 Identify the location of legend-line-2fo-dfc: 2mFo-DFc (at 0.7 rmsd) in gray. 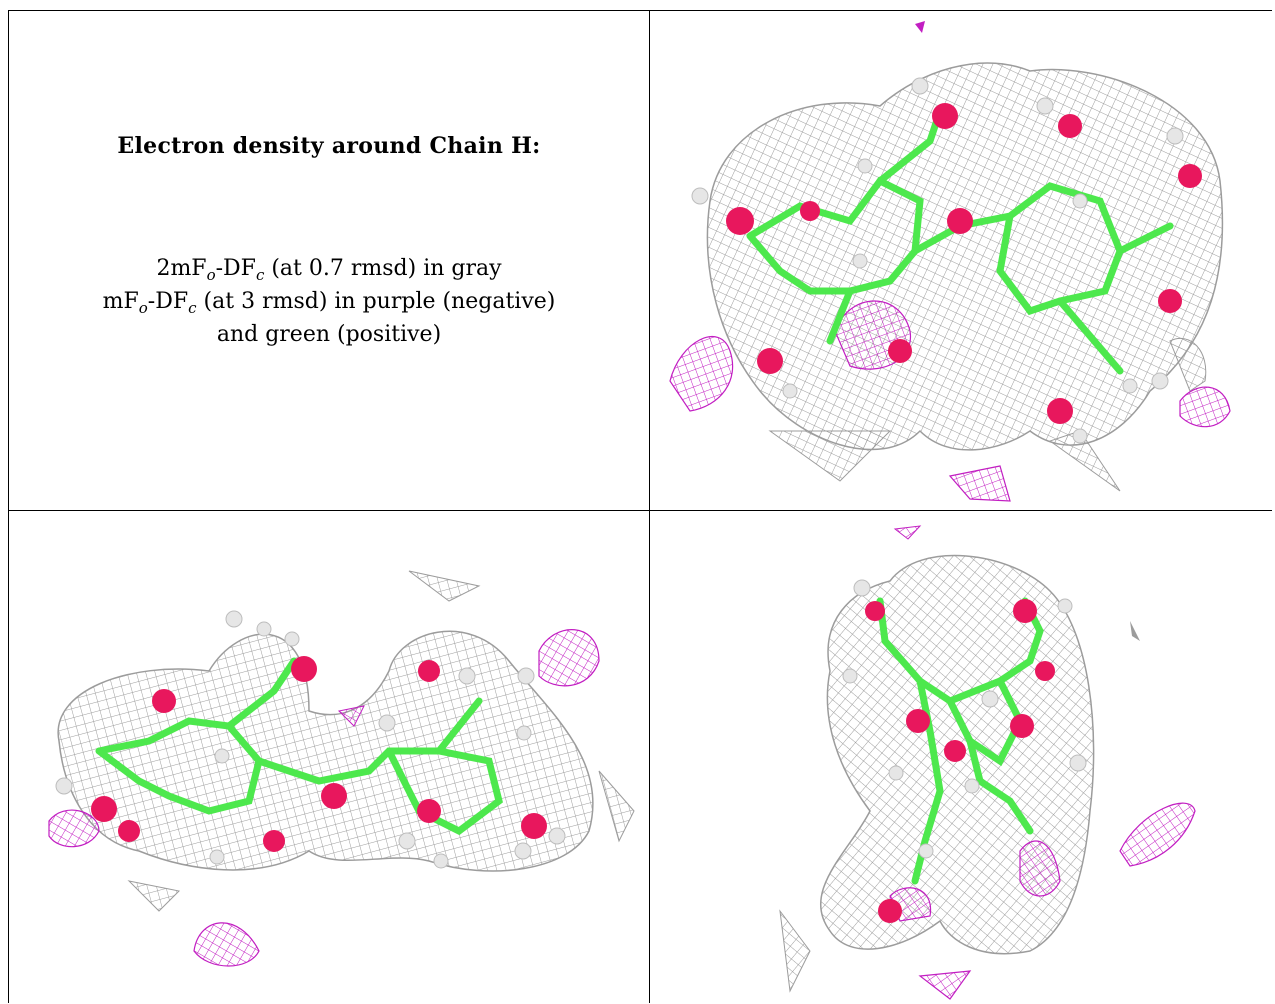
(329, 269).